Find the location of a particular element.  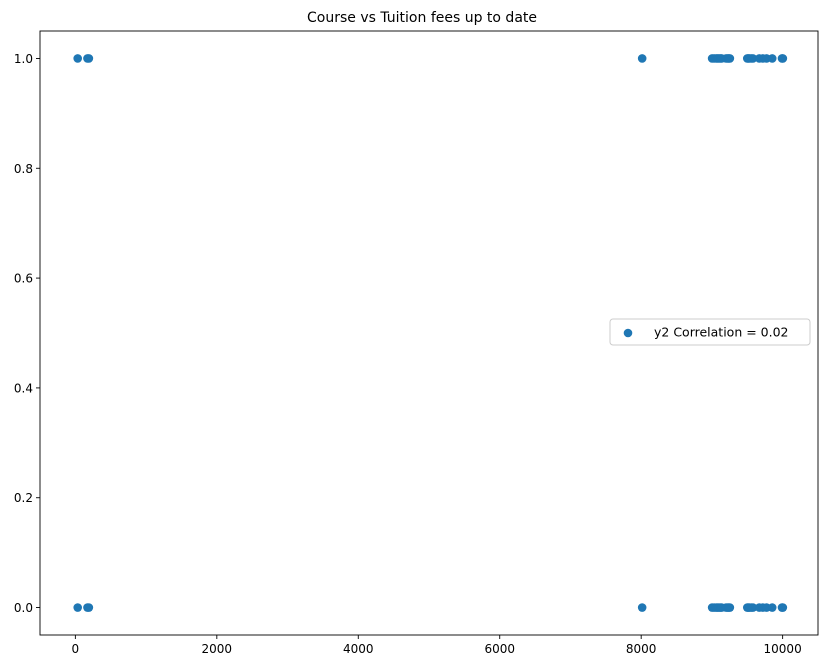

legend-label: y2 Correlation = 0.02 is located at coordinates (721, 332).